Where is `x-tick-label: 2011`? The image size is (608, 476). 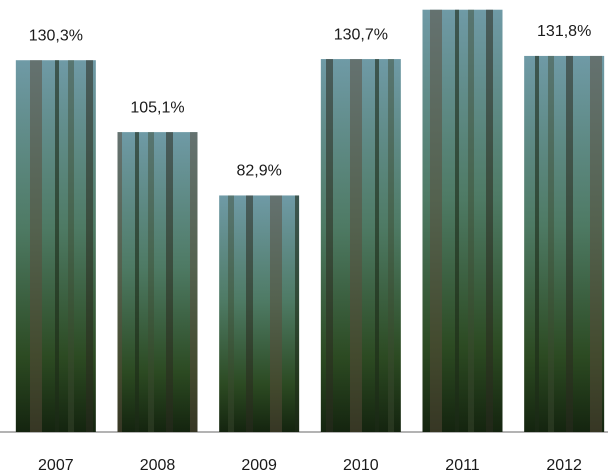
x-tick-label: 2011 is located at coordinates (462, 465).